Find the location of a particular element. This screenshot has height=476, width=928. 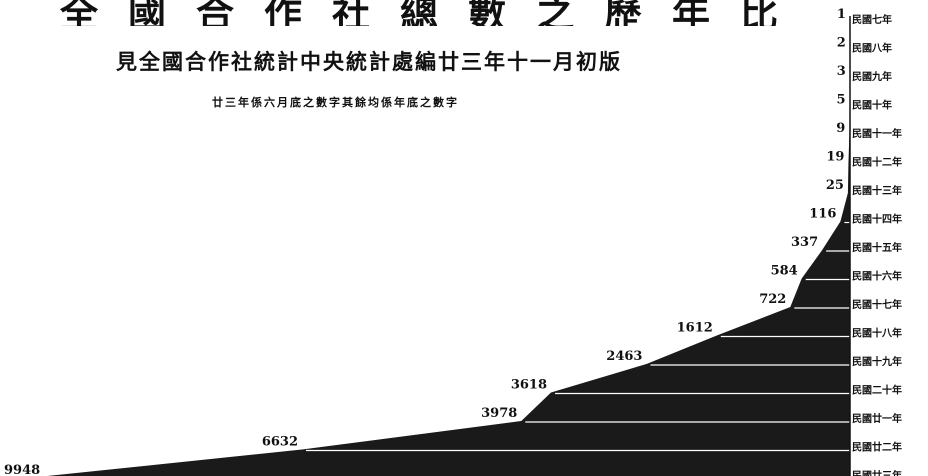

year-label: 民國十五年 is located at coordinates (877, 247).